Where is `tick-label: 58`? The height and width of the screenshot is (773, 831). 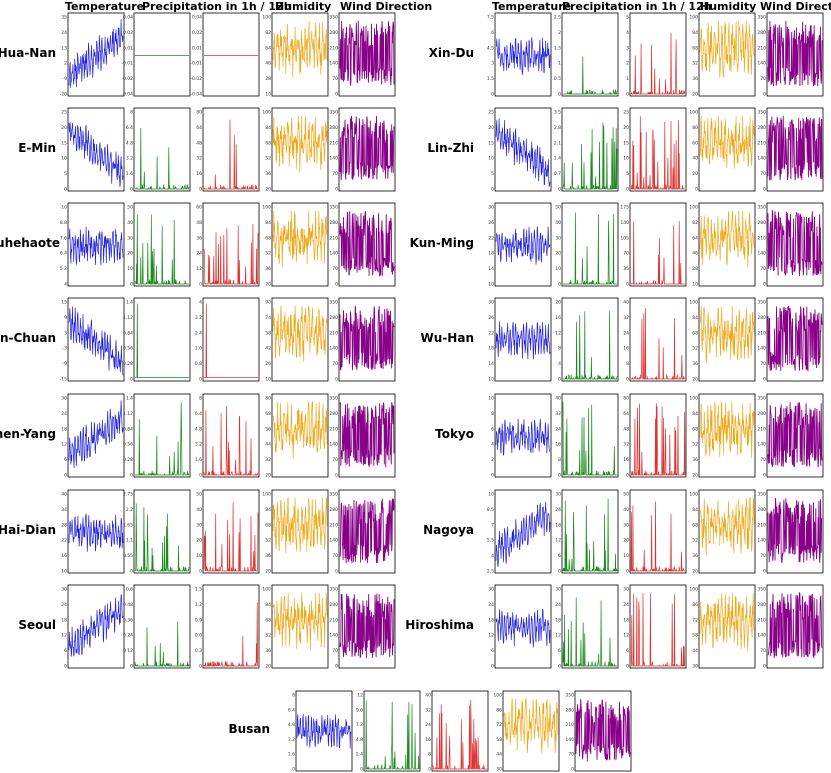
tick-label: 58 is located at coordinates (695, 636).